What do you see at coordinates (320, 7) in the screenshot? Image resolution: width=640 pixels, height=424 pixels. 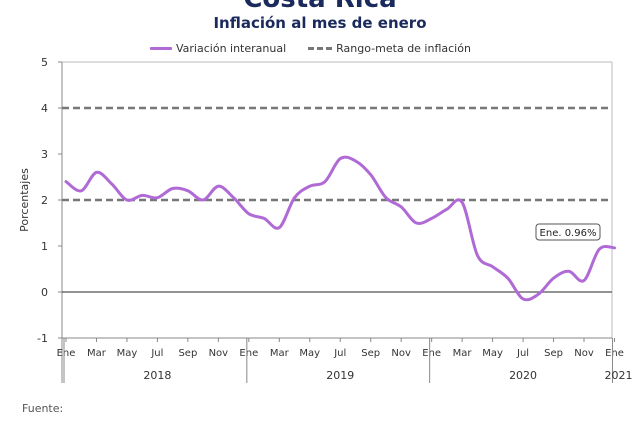 I see `country-title: Costa Rica` at bounding box center [320, 7].